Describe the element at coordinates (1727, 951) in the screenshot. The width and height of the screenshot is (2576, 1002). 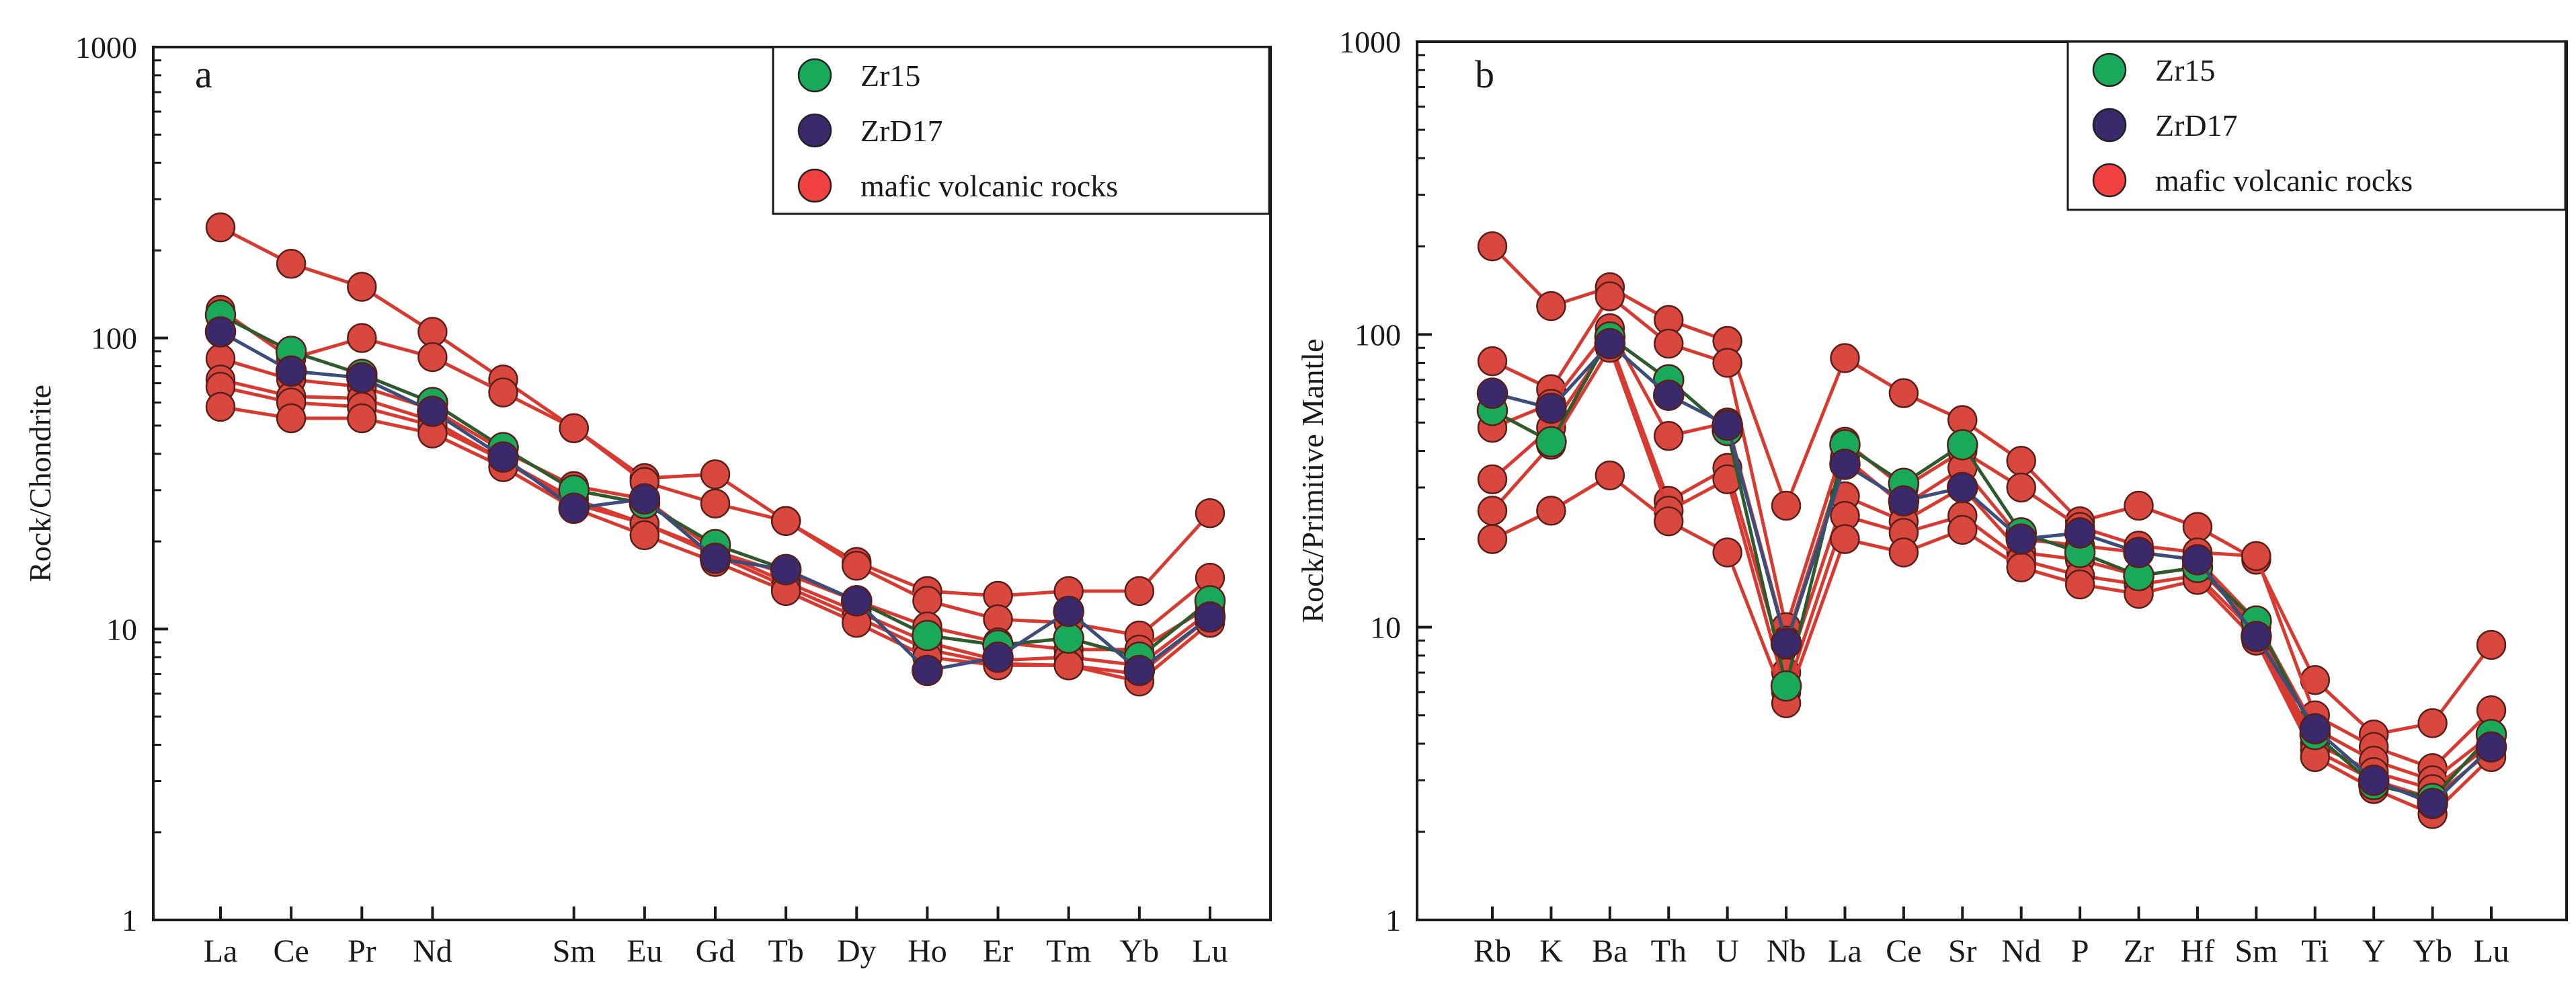
I see `x-tick-label: U` at that location.